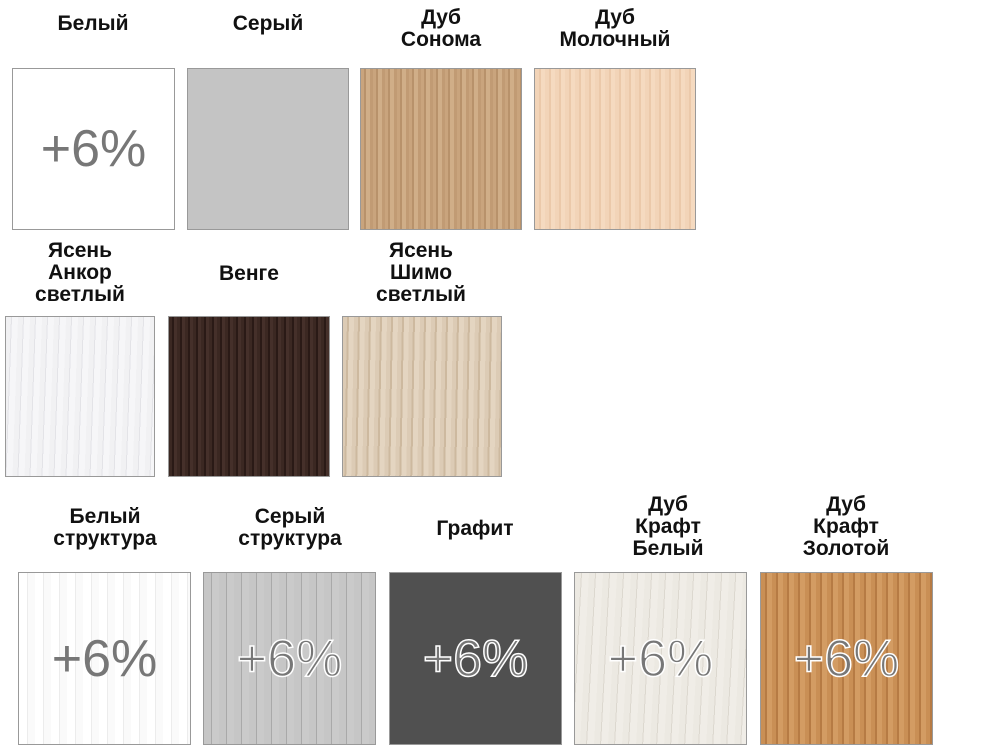  I want to click on swatch-label-ash-shimo: Ясень Шимо светлый, so click(421, 272).